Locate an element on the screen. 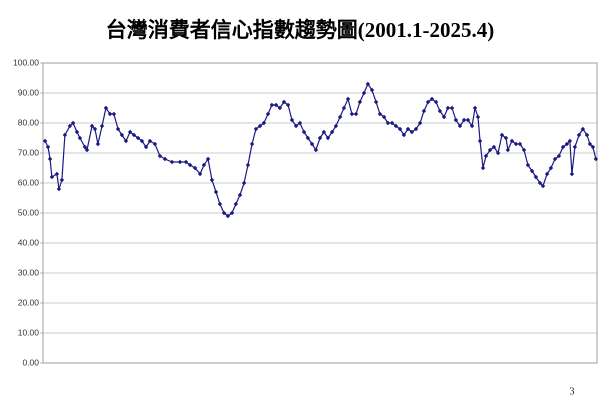 This screenshot has height=405, width=600. y-tick-label: 20.00 is located at coordinates (29, 302).